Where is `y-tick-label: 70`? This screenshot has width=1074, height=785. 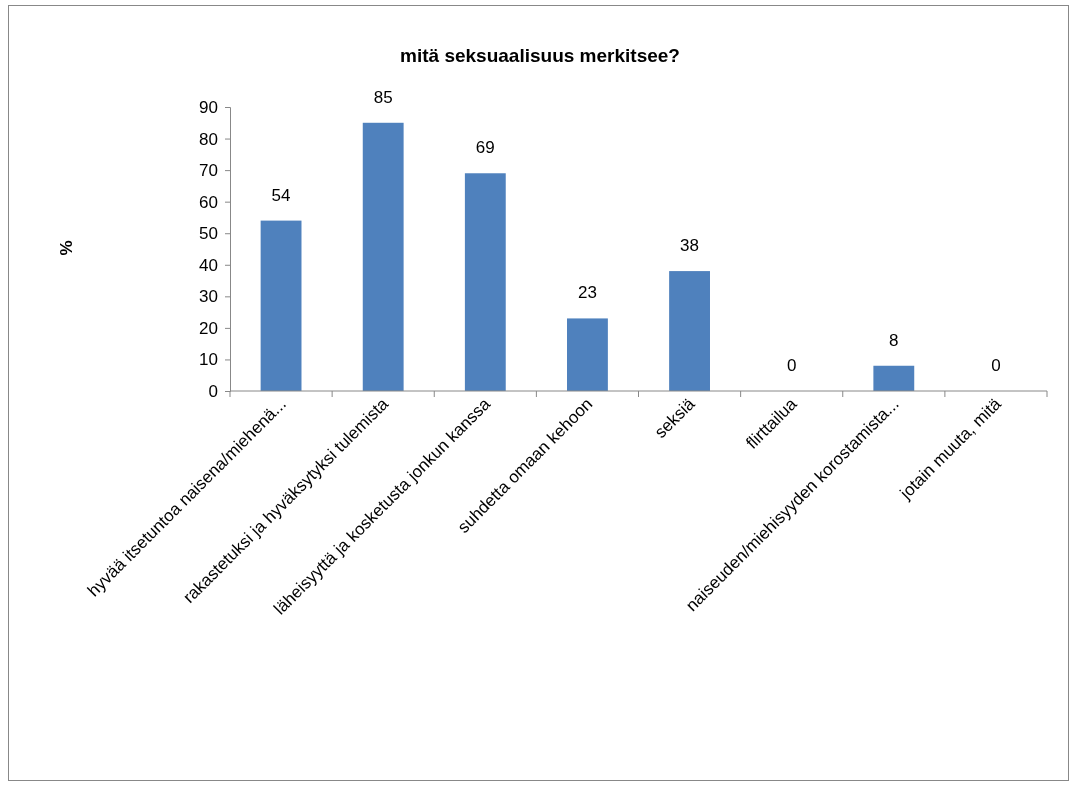
y-tick-label: 70 is located at coordinates (208, 171).